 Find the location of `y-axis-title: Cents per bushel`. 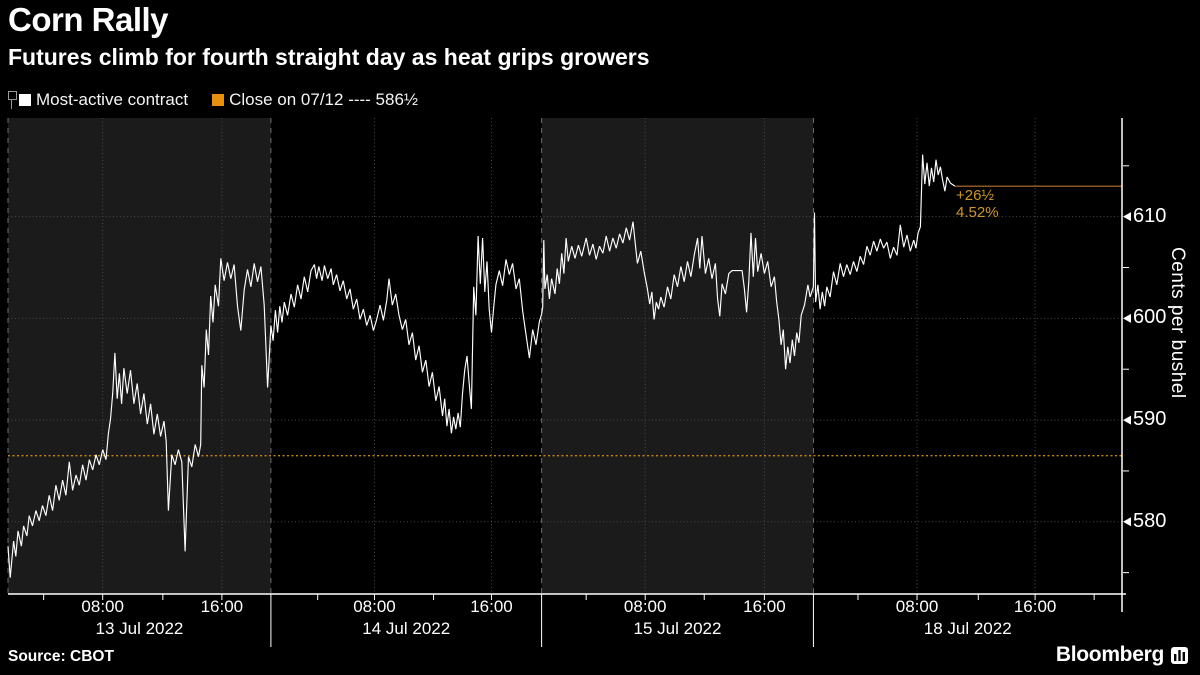

y-axis-title: Cents per bushel is located at coordinates (1177, 323).